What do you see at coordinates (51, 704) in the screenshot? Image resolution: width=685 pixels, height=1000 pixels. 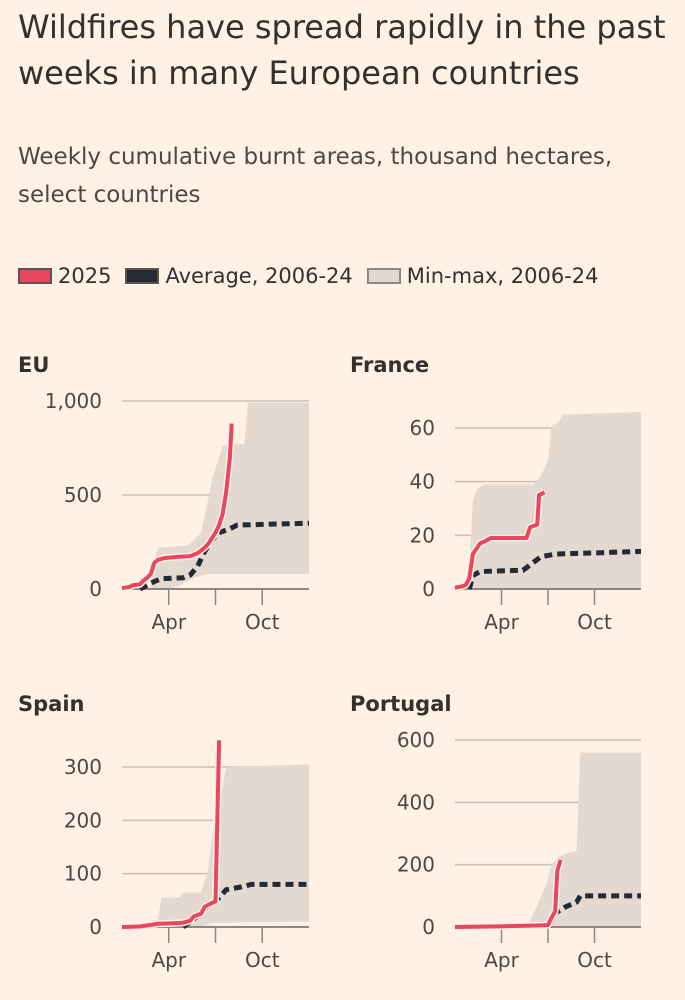 I see `panel-title: Spain` at bounding box center [51, 704].